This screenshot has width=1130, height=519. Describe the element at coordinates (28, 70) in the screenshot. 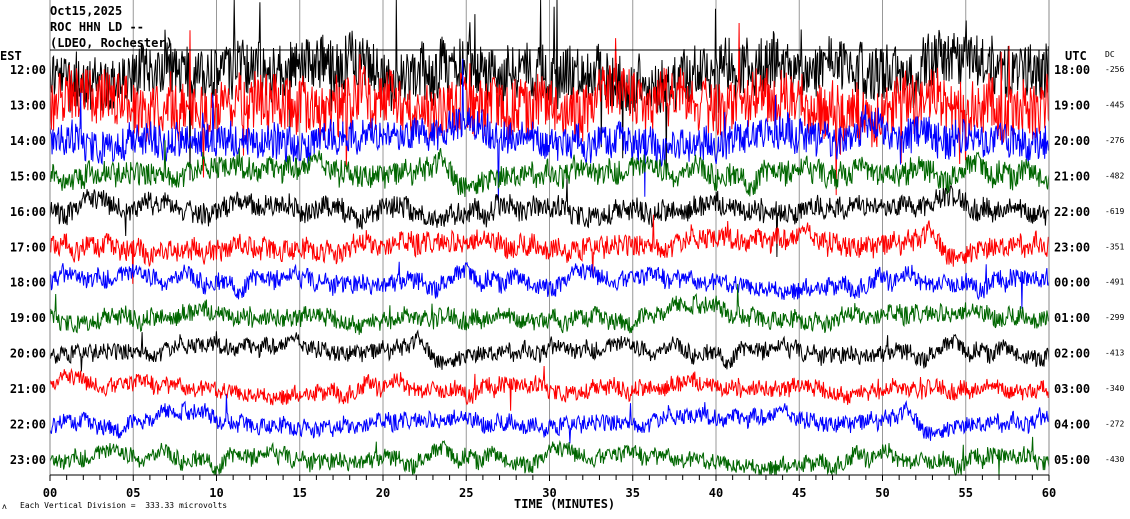

I see `est-label: 12:00` at that location.